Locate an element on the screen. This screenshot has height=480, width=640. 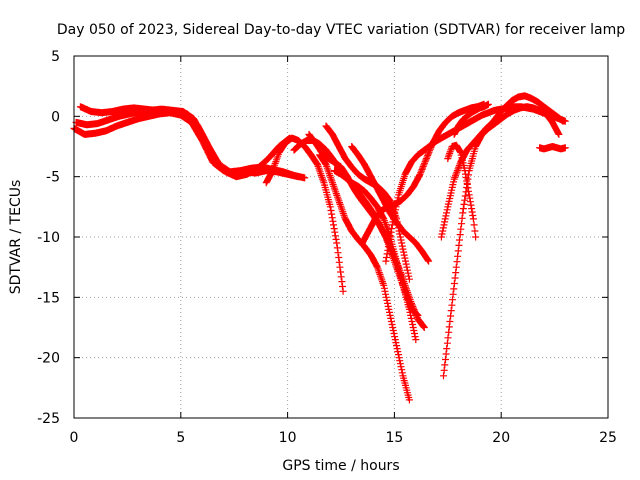
x-tick-label: 5 is located at coordinates (180, 438).